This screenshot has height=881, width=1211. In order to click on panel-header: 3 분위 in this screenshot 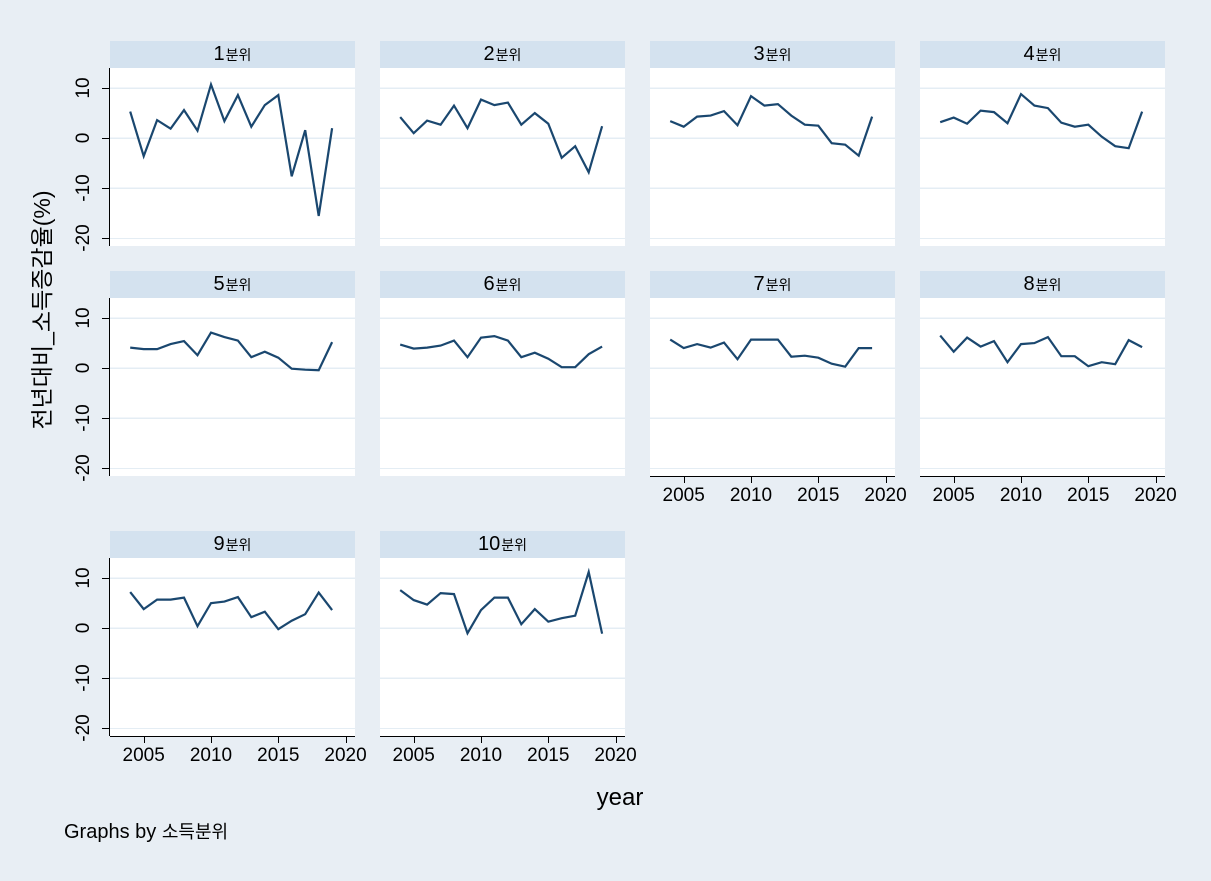, I will do `click(772, 54)`.